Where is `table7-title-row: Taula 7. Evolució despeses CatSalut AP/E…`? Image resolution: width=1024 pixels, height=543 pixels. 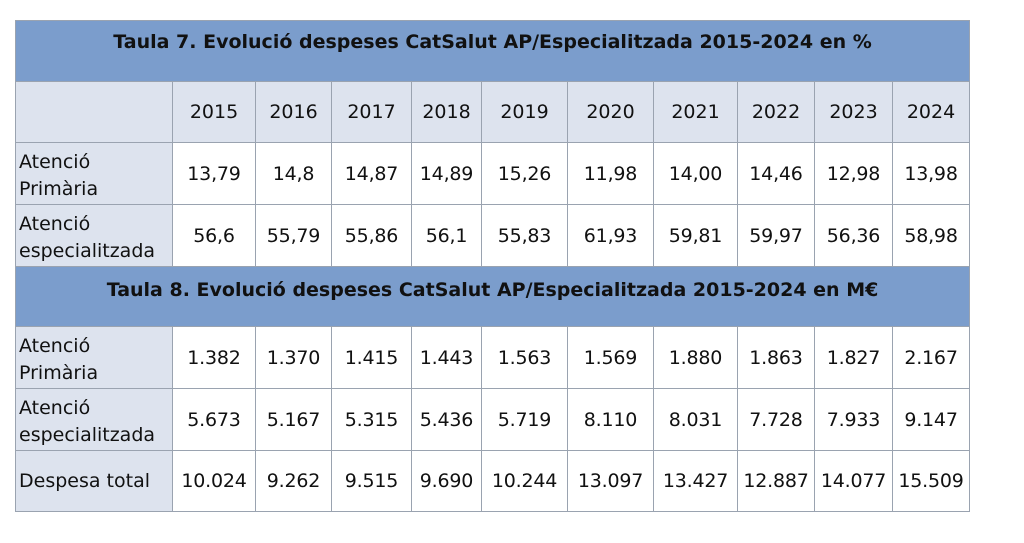 table7-title-row: Taula 7. Evolució despeses CatSalut AP/E… is located at coordinates (492, 51).